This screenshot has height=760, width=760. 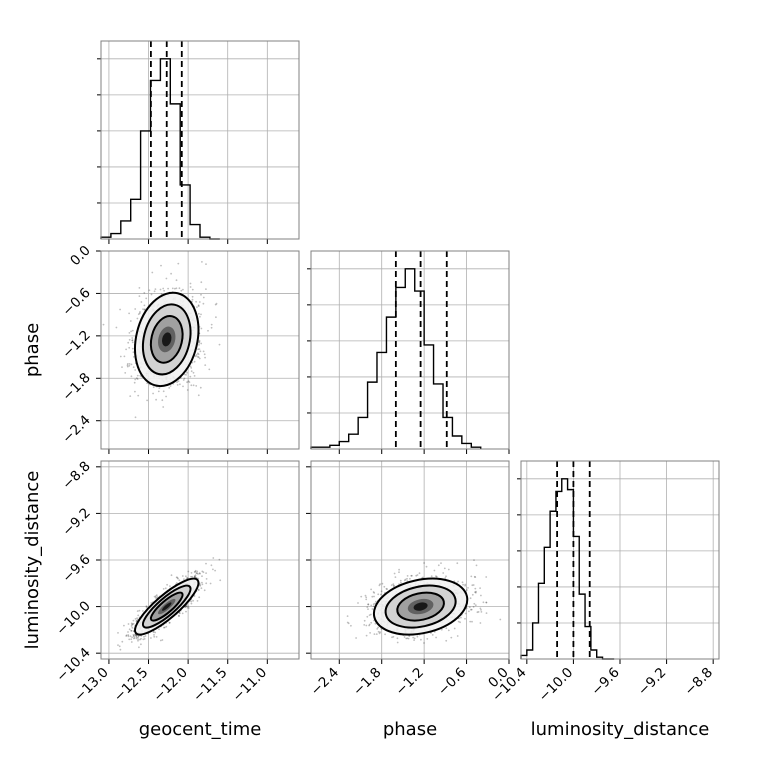 What do you see at coordinates (604, 582) in the screenshot?
I see `hist-panel-luminosity_distance: −10.4 −10.0 −9.6 −9.2 −8.8` at bounding box center [604, 582].